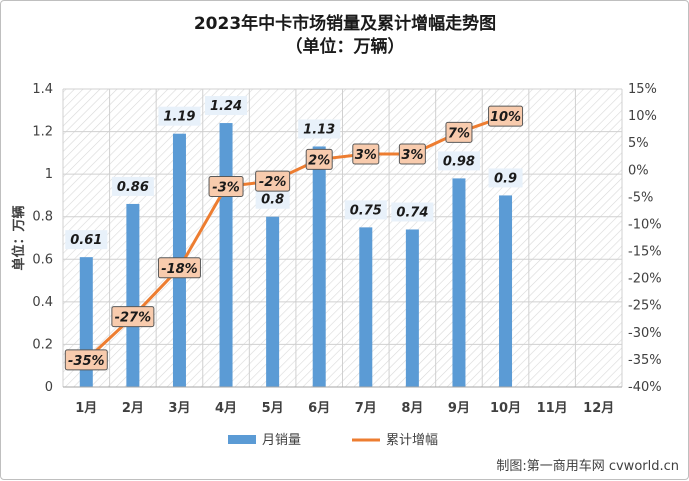  I want to click on y2-tick-label: -25%, so click(645, 306).